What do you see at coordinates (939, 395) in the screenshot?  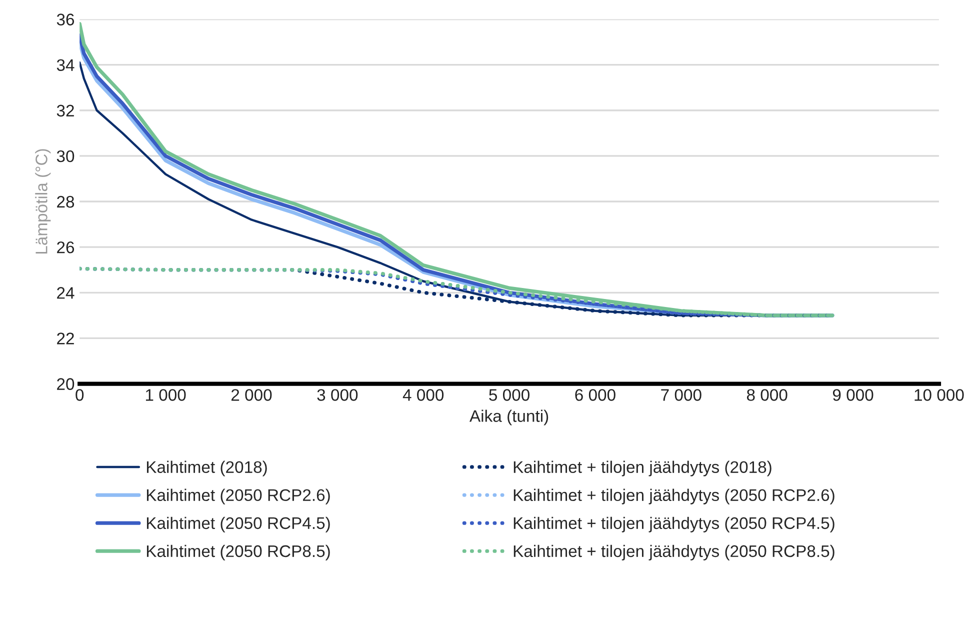 I see `x-tick-label: 10 000` at bounding box center [939, 395].